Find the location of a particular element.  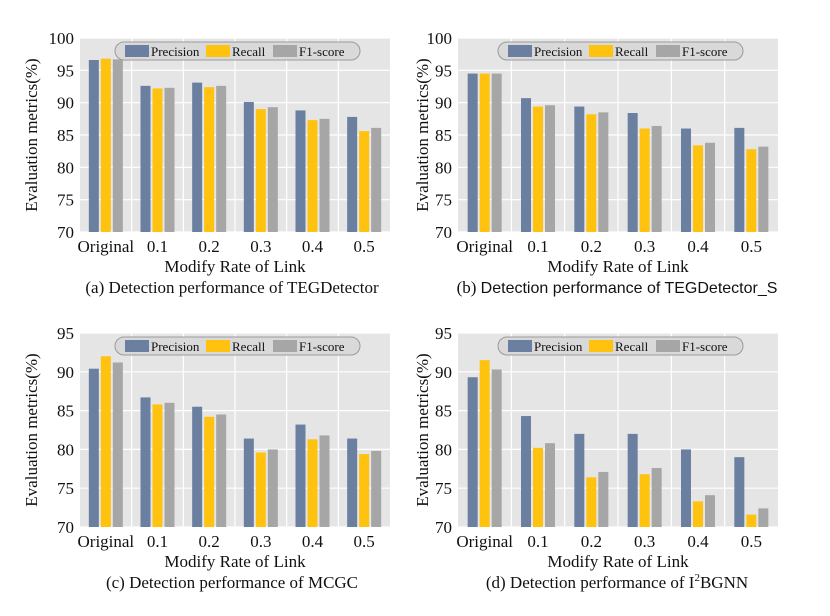

y-tick-label: 75 is located at coordinates (443, 200).